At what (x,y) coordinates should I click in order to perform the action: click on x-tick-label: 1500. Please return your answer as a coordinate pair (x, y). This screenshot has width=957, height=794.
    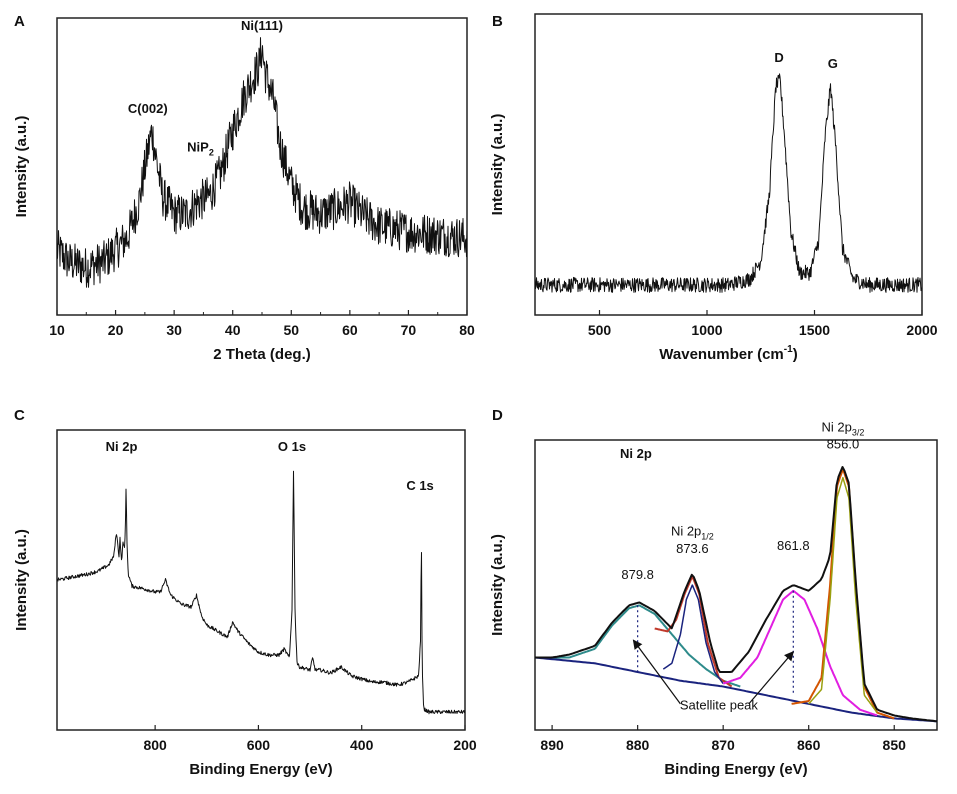
    Looking at the image, I should click on (814, 330).